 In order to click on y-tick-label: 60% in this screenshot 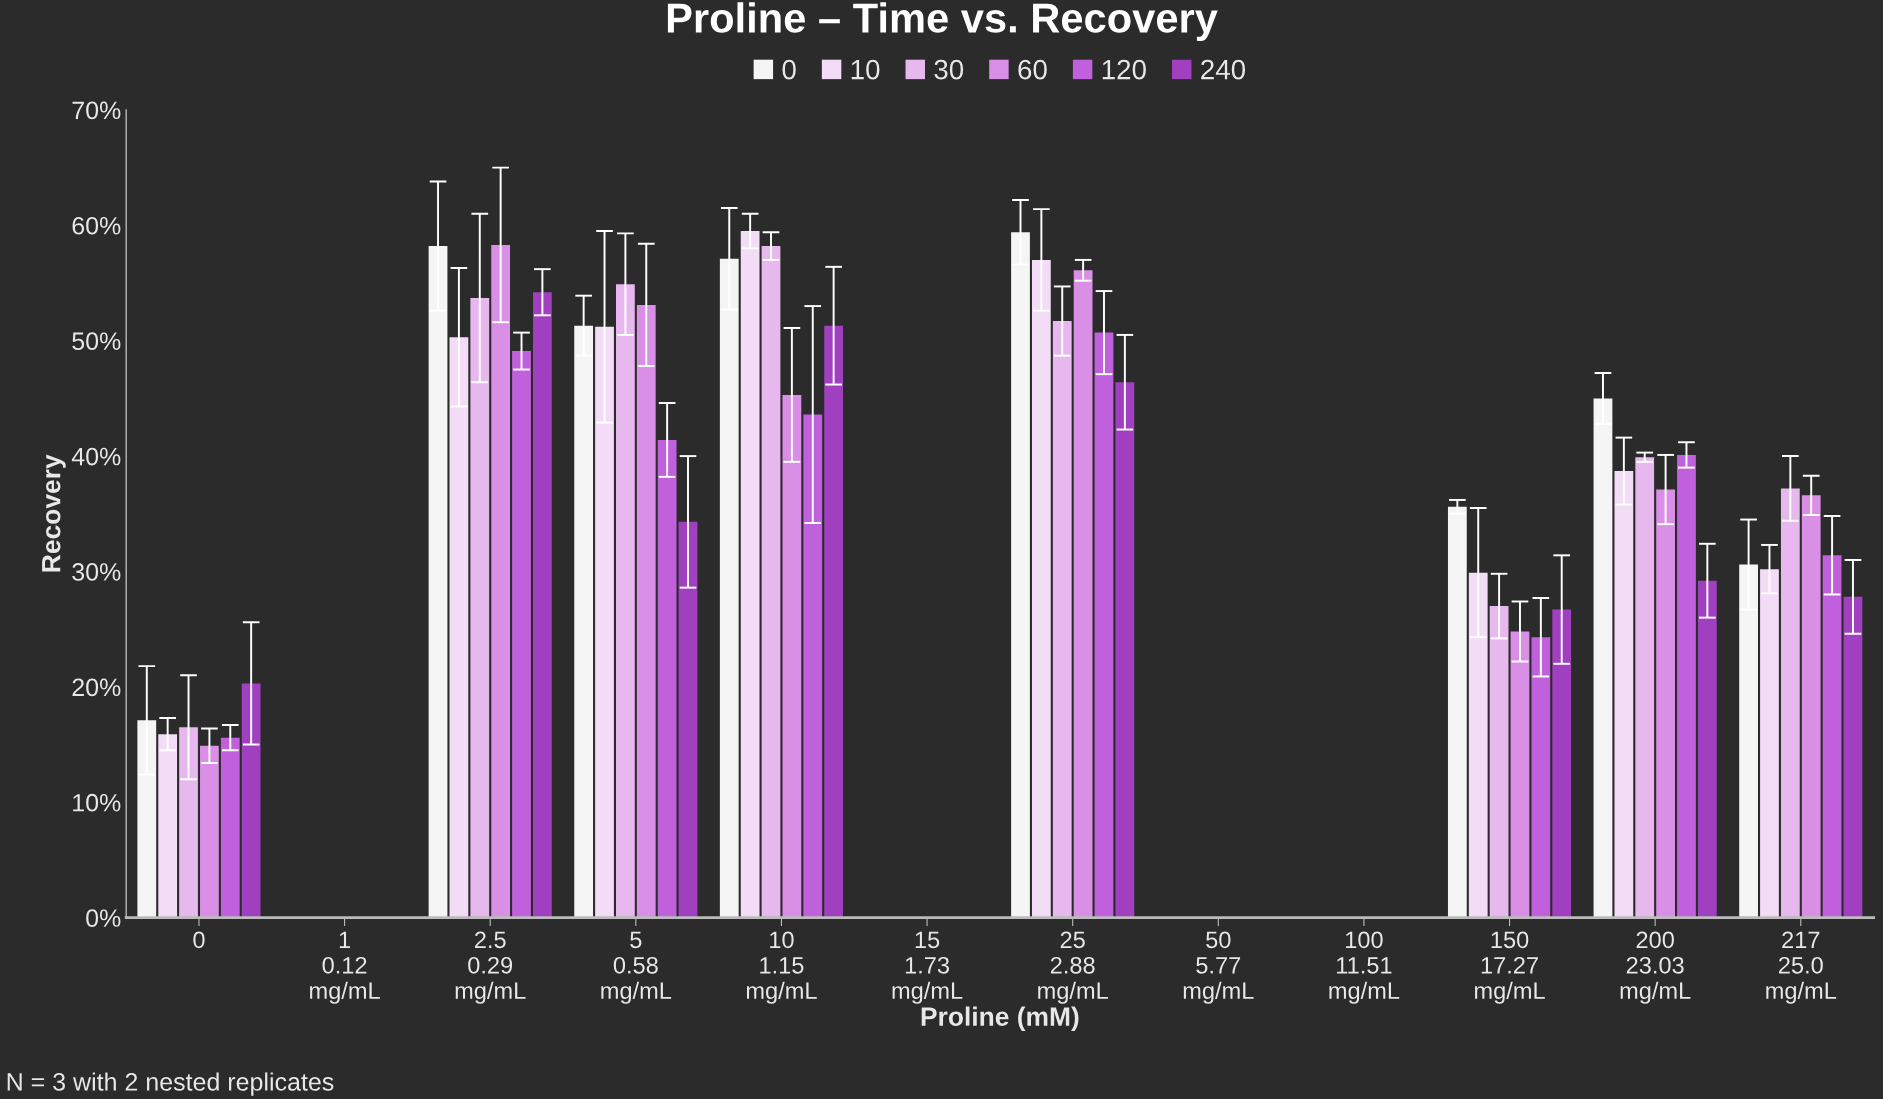, I will do `click(96, 225)`.